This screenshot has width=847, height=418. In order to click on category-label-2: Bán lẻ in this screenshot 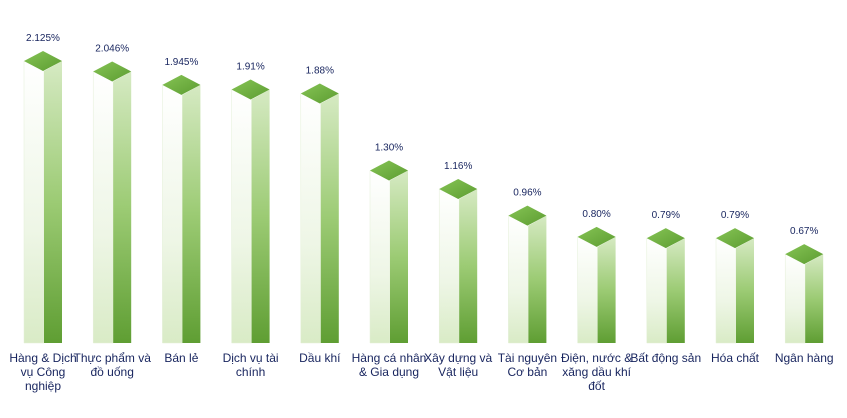, I will do `click(181, 358)`.